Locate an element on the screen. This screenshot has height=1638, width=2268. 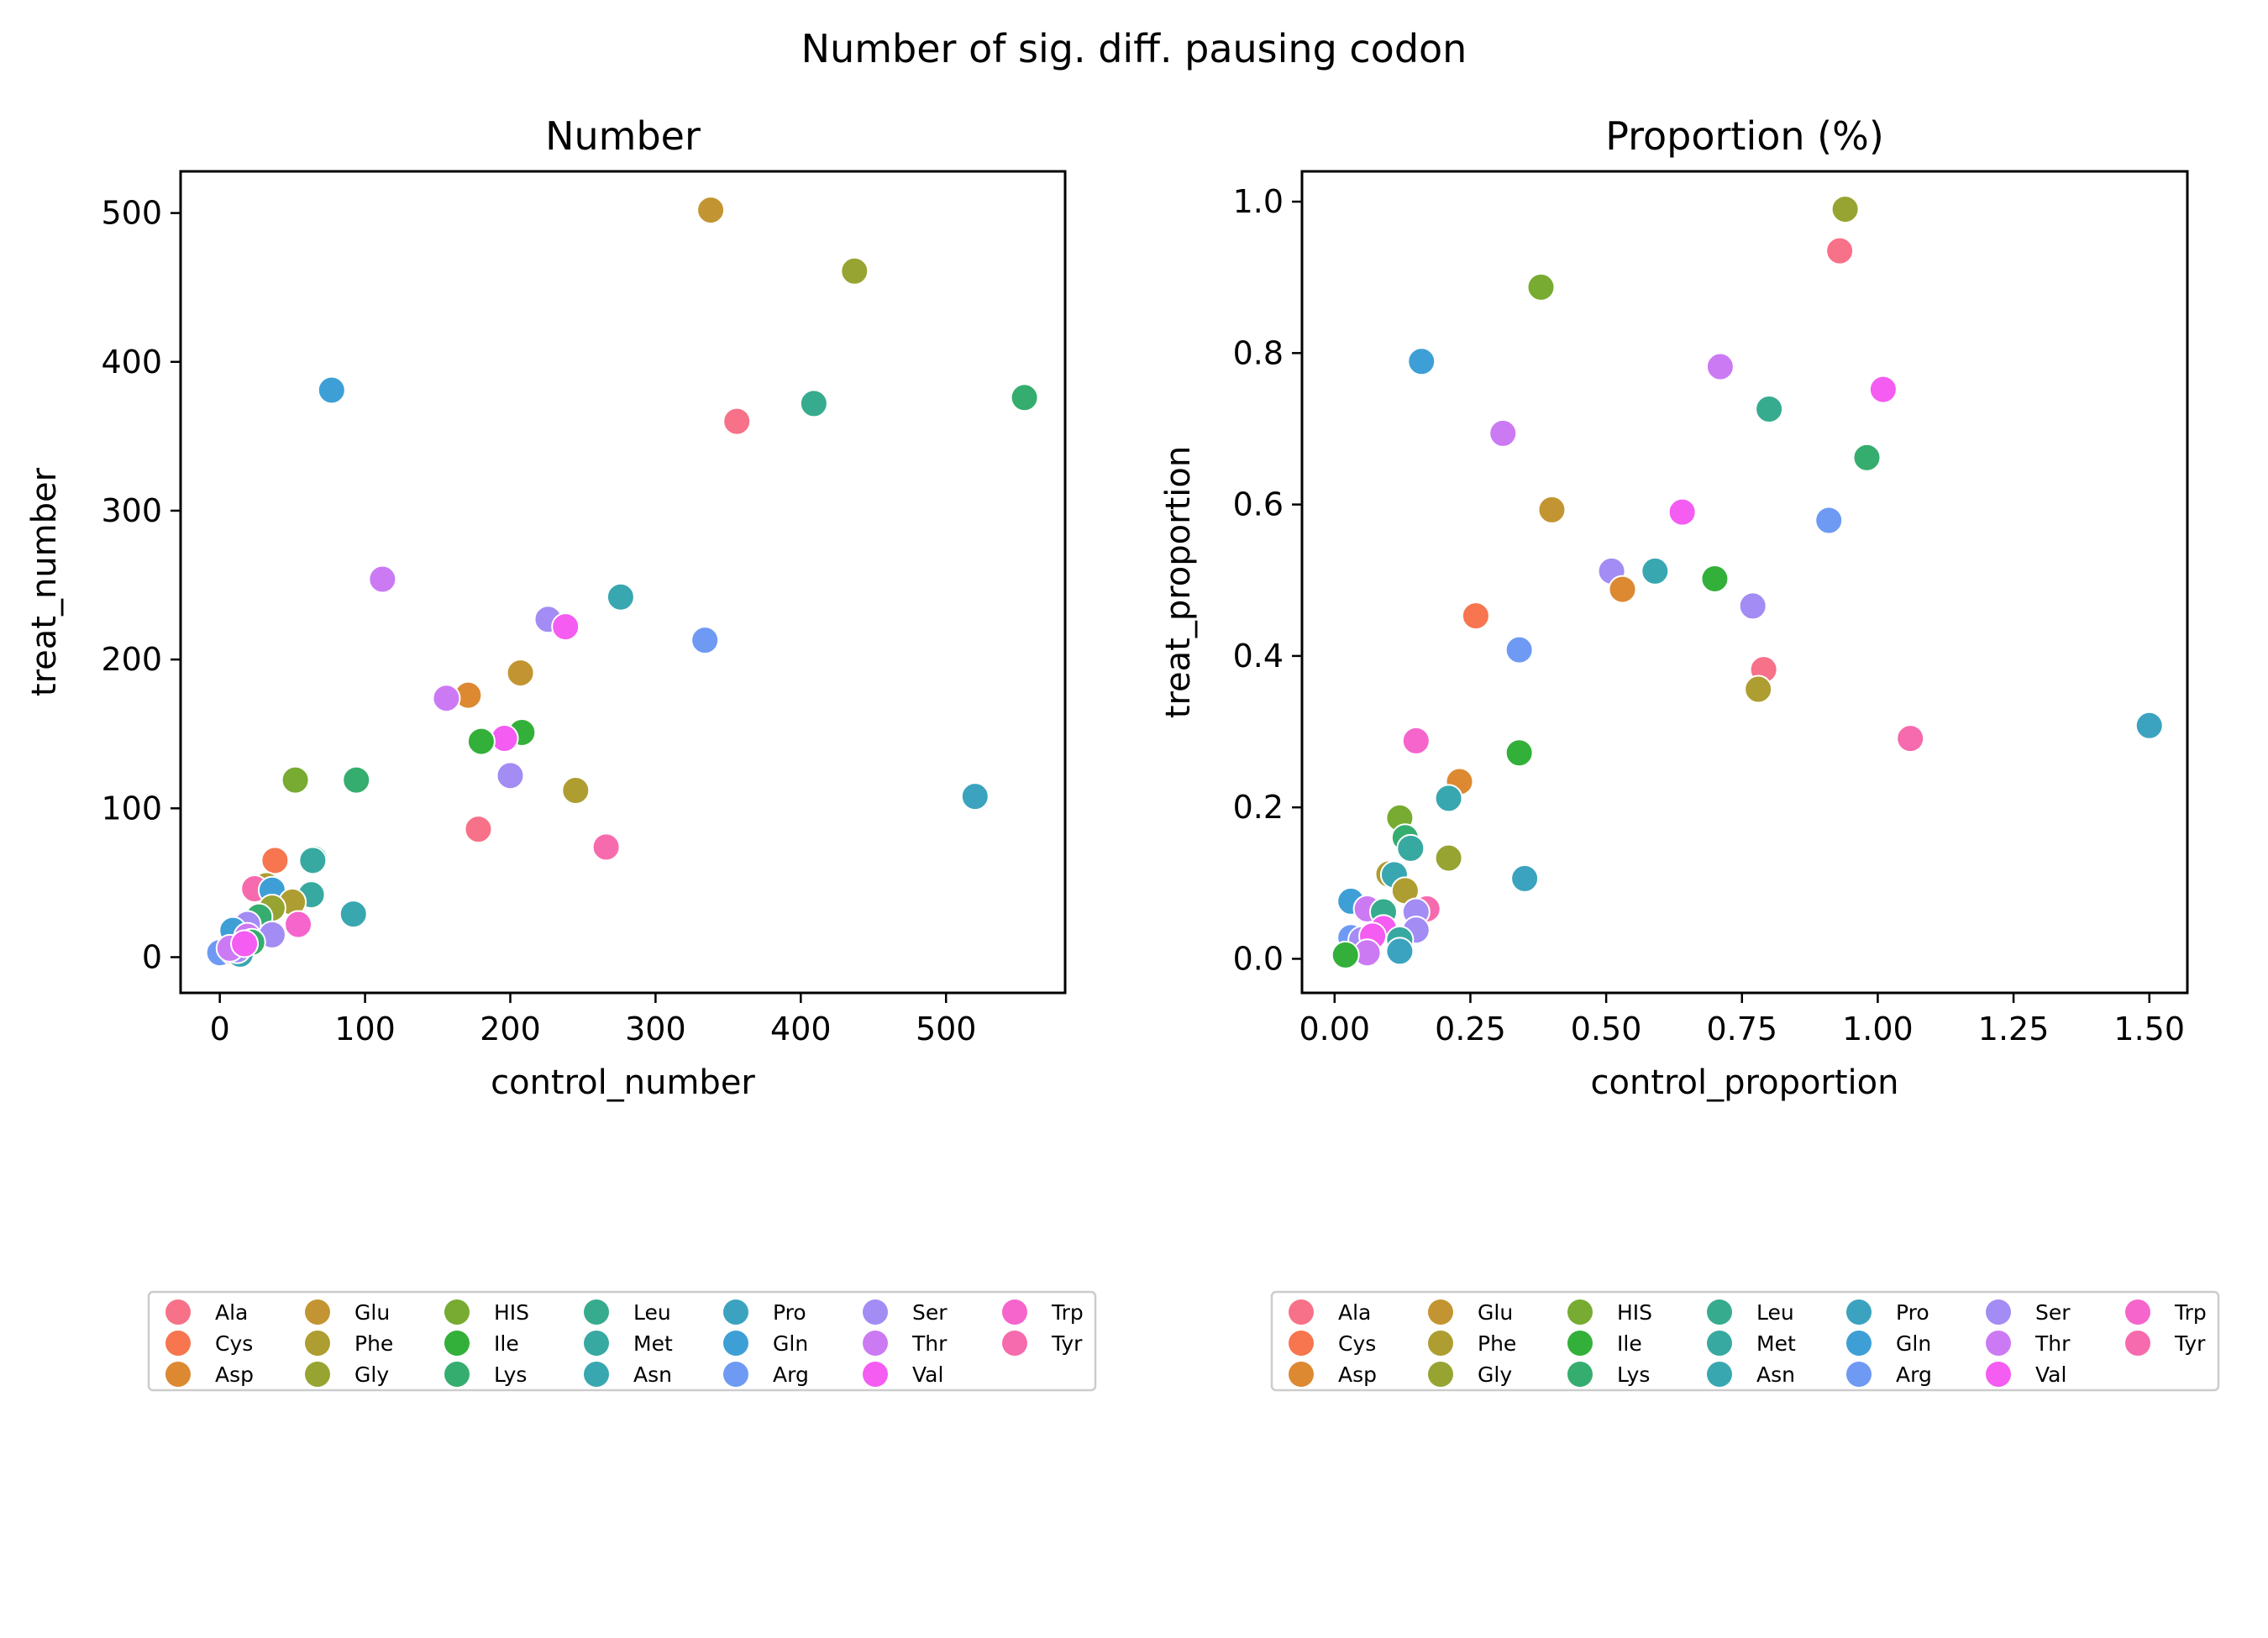
x-axis-label: control_proportion is located at coordinates (1744, 1082).